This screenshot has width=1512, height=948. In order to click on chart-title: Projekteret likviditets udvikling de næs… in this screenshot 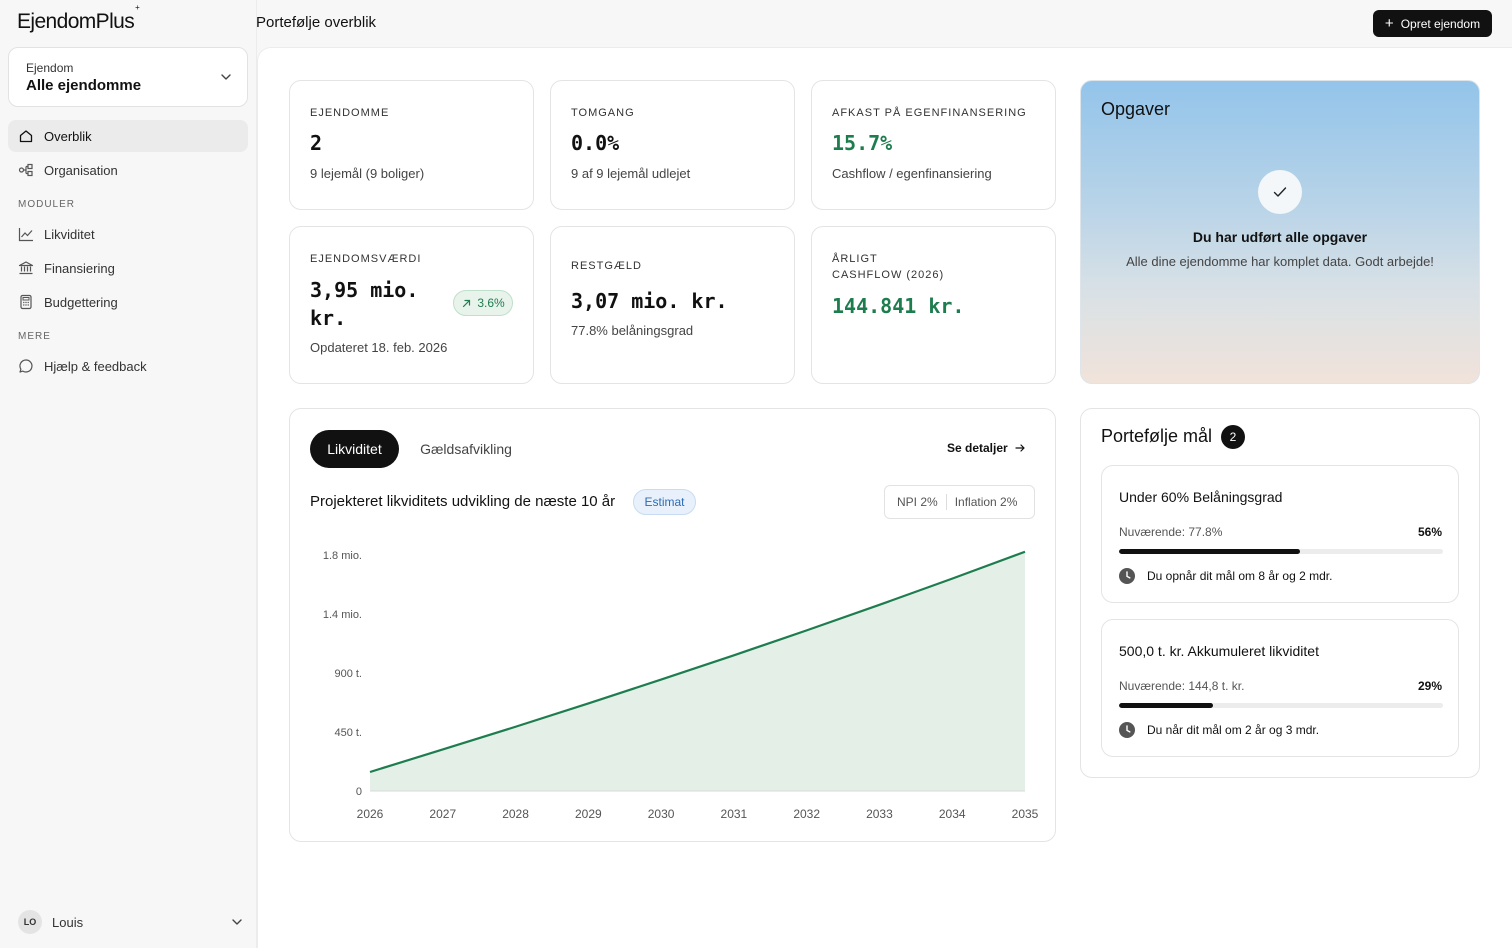, I will do `click(463, 501)`.